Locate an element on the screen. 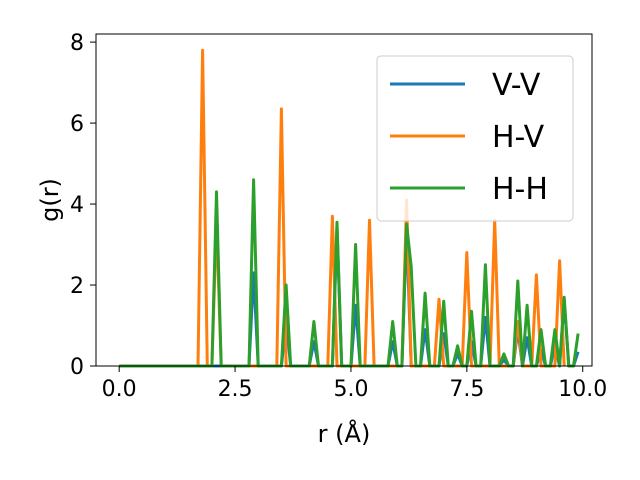 The height and width of the screenshot is (480, 640). y-tick-label: 4 is located at coordinates (77, 205).